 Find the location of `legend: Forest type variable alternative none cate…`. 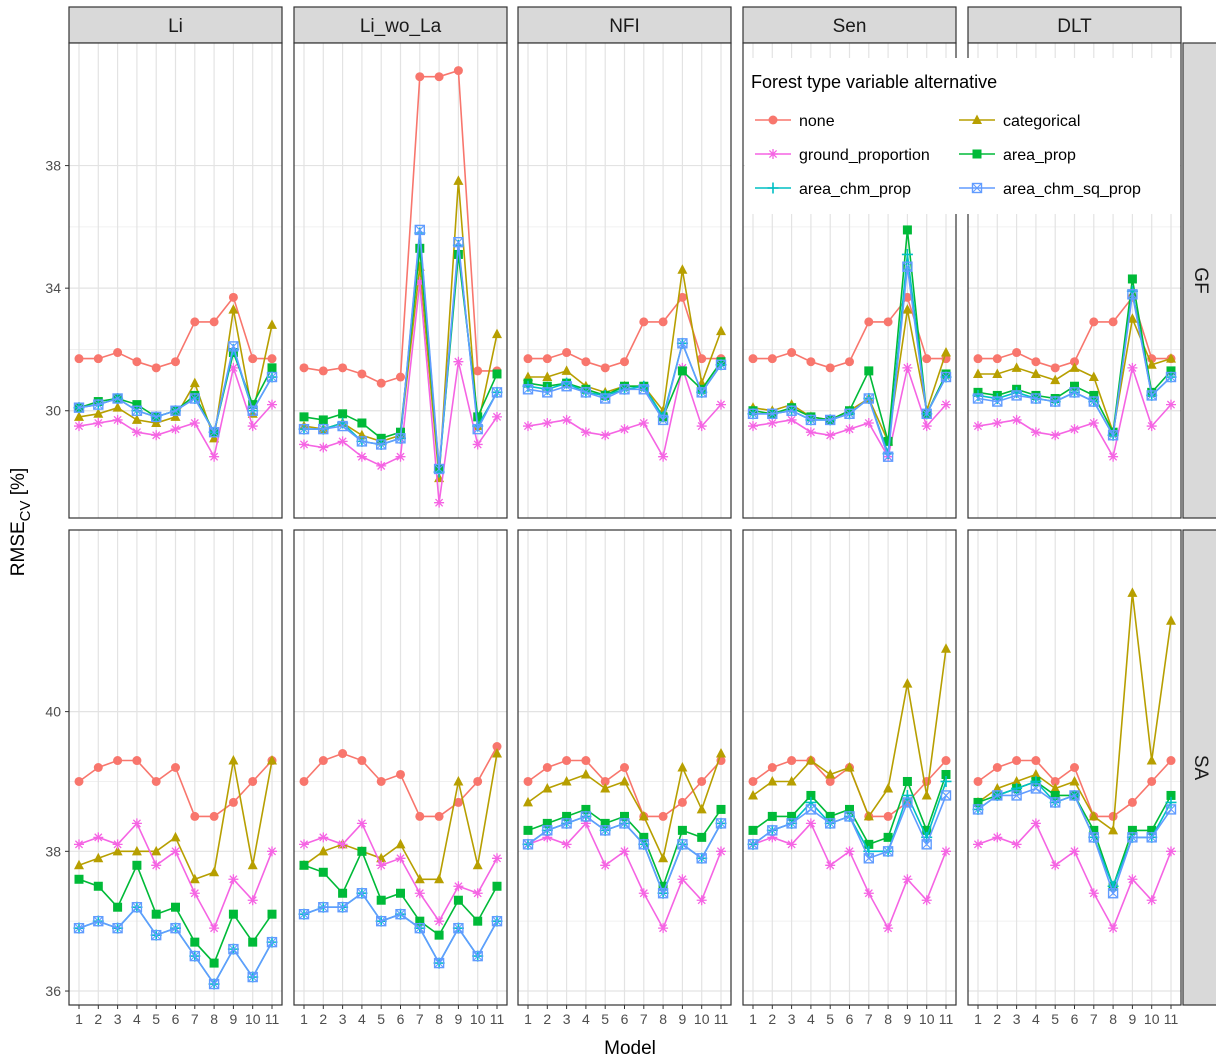

legend: Forest type variable alternative none cate… is located at coordinates (962, 136).